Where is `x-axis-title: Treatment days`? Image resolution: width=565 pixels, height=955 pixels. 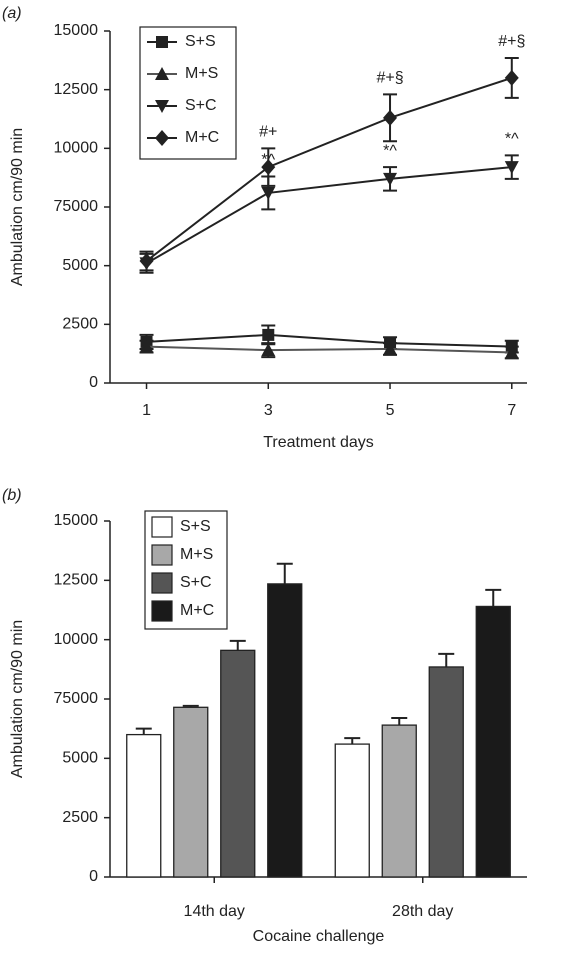 x-axis-title: Treatment days is located at coordinates (318, 442).